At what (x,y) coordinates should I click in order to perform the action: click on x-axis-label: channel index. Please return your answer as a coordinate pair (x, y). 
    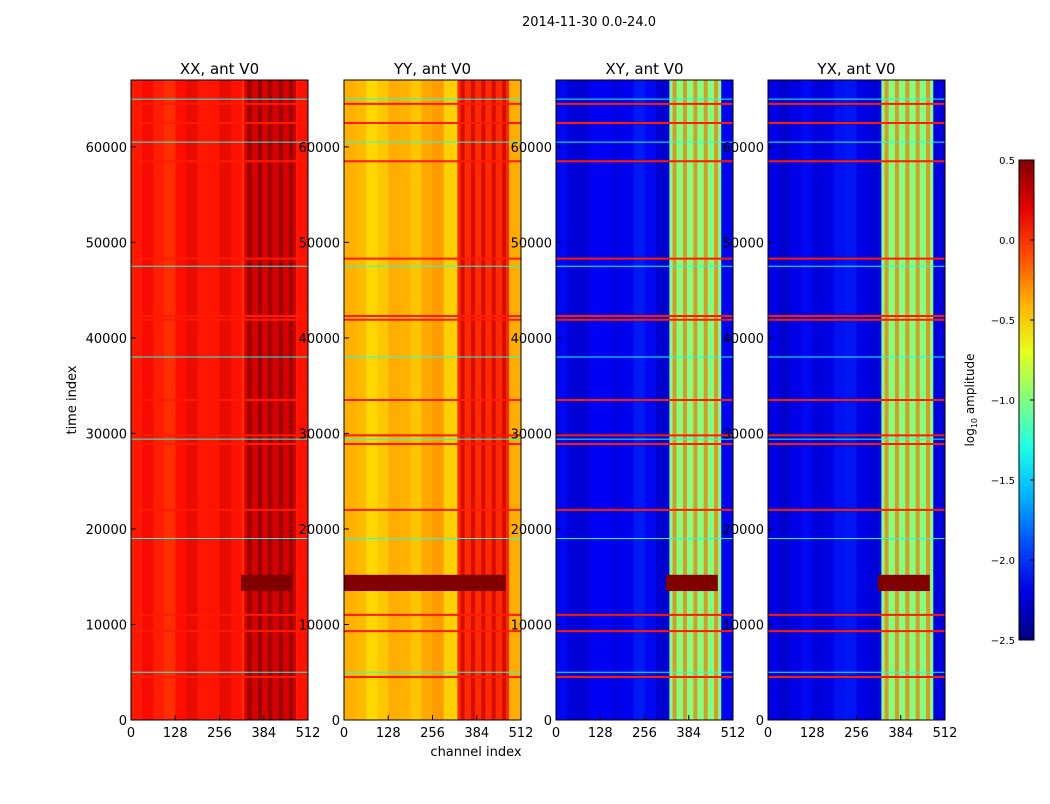
    Looking at the image, I should click on (475, 752).